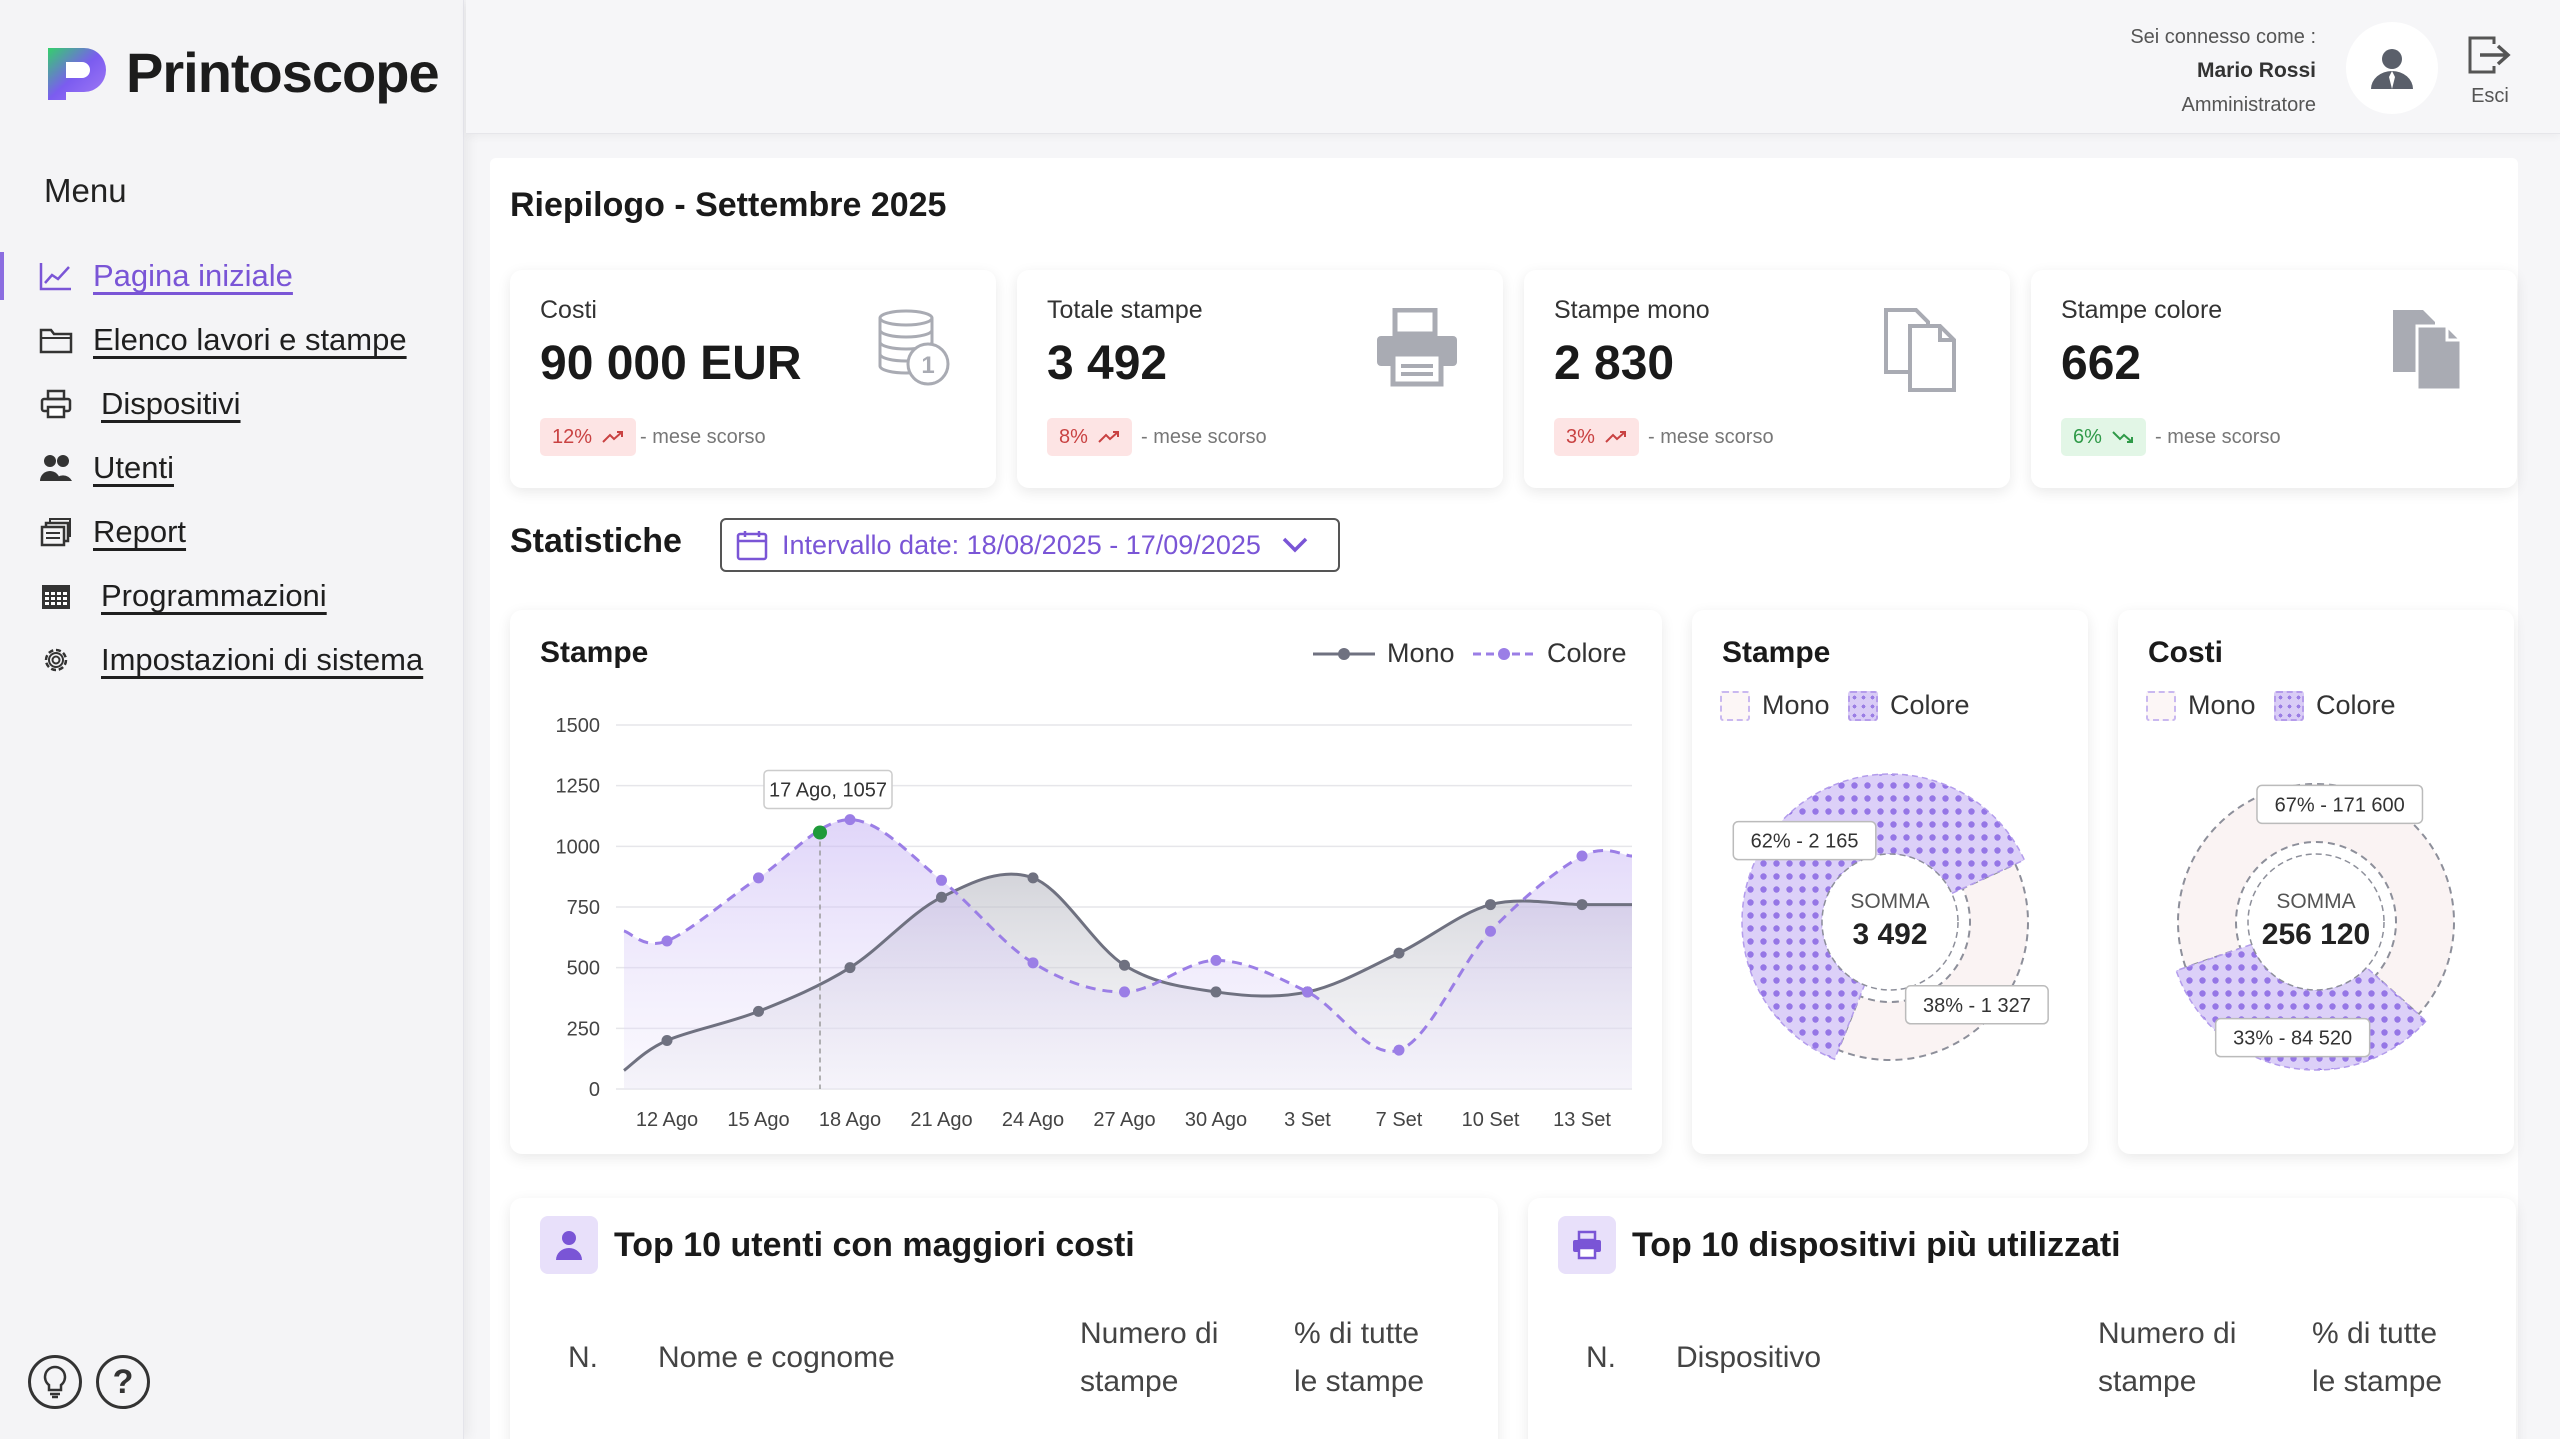  I want to click on sidebar-item-settings: Impostazioni di sistema, so click(232, 660).